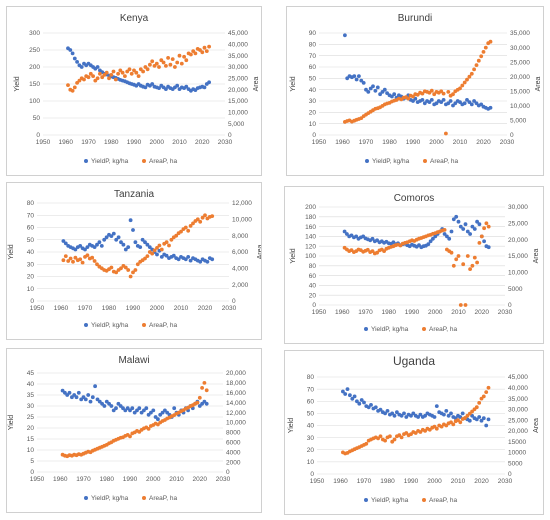 The width and height of the screenshot is (550, 520). What do you see at coordinates (415, 18) in the screenshot?
I see `chart-title: Burundi` at bounding box center [415, 18].